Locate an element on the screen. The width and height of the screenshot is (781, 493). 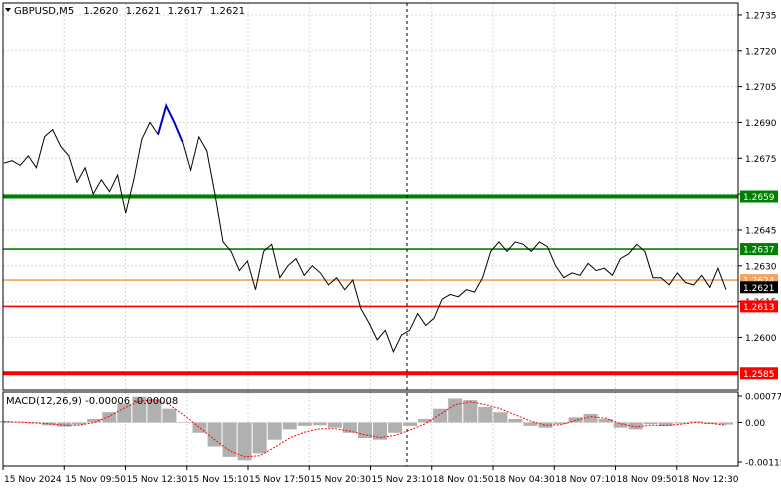
highlighted-price-segment is located at coordinates (170, 122).